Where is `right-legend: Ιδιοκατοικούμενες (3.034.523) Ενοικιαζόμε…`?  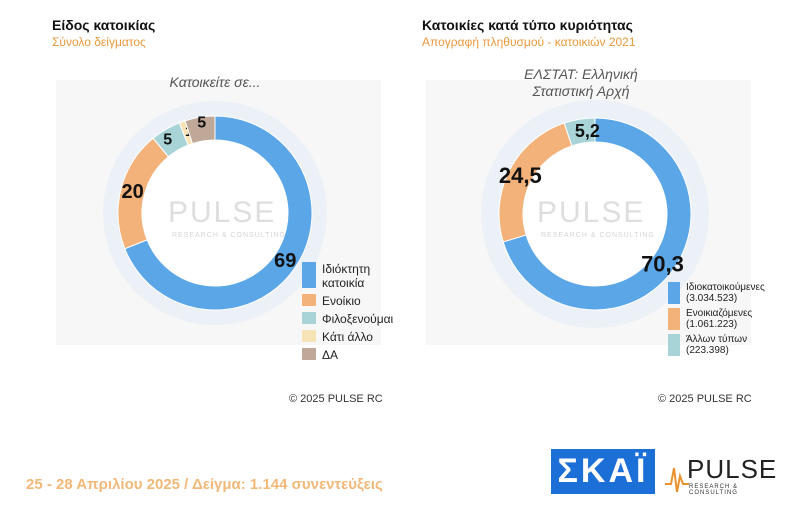 right-legend: Ιδιοκατοικούμενες (3.034.523) Ενοικιαζόμε… is located at coordinates (725, 321).